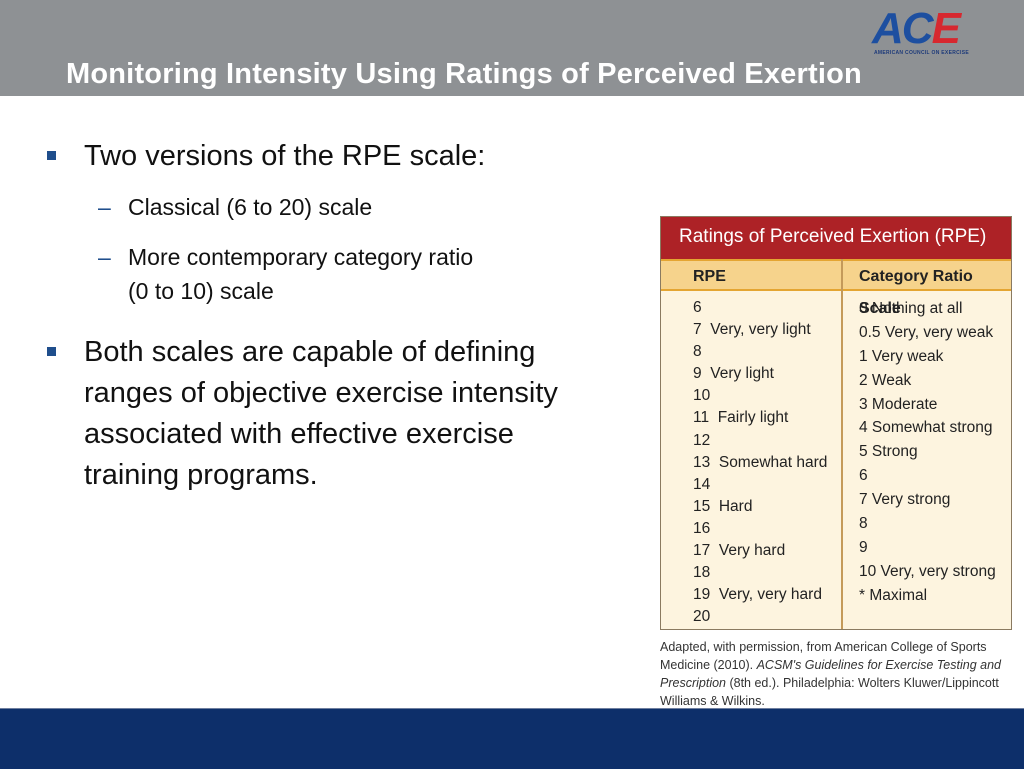  I want to click on rpe-row: 9 Very light, so click(733, 374).